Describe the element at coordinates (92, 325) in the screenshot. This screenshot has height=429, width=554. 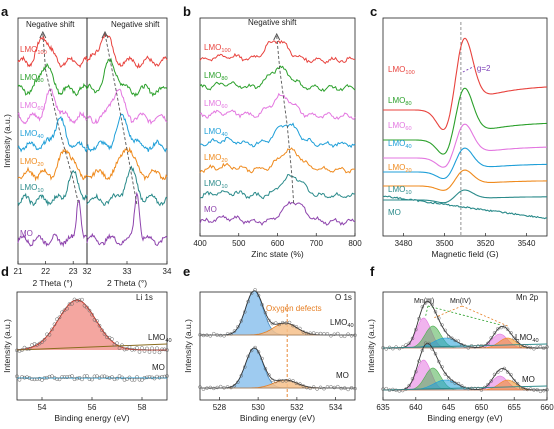
I see `peak-fill` at that location.